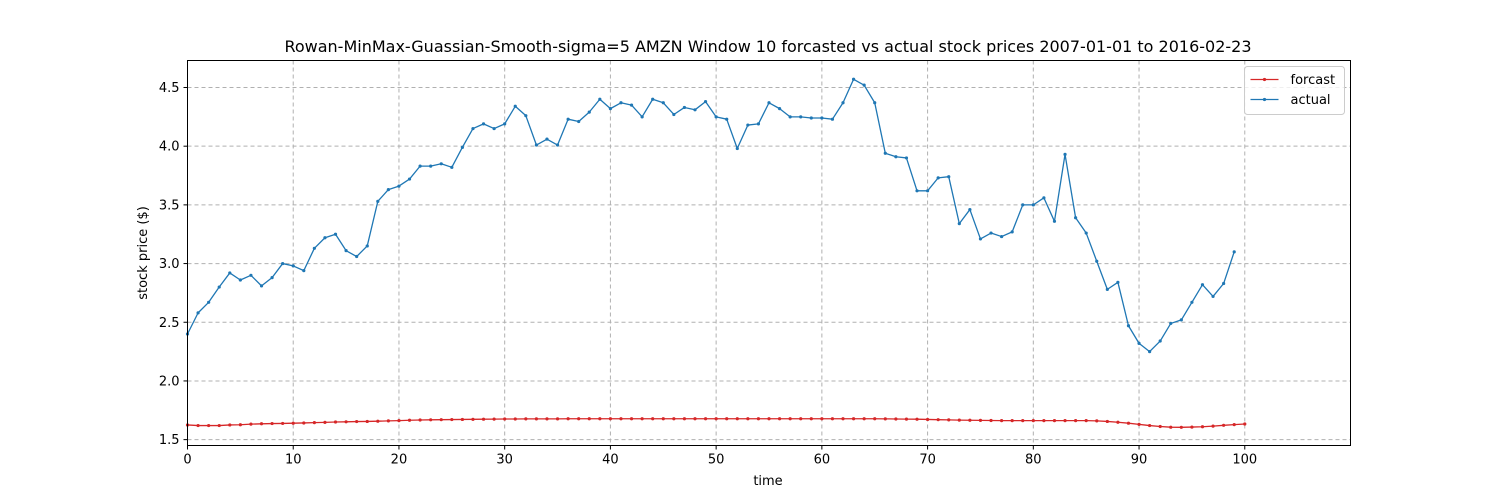  Describe the element at coordinates (169, 264) in the screenshot. I see `y-tick-label: 3.0` at that location.